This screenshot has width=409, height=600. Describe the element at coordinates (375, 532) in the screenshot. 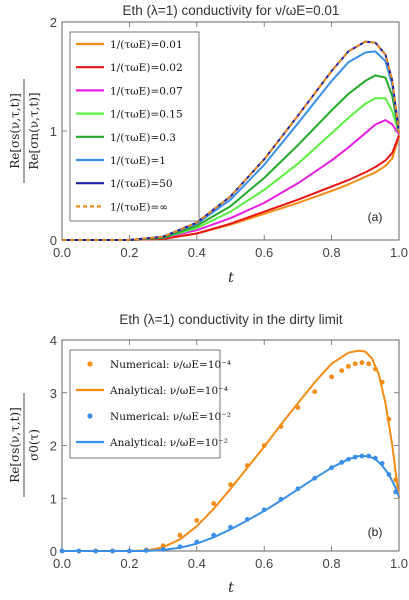

I see `panel-label: (b)` at that location.